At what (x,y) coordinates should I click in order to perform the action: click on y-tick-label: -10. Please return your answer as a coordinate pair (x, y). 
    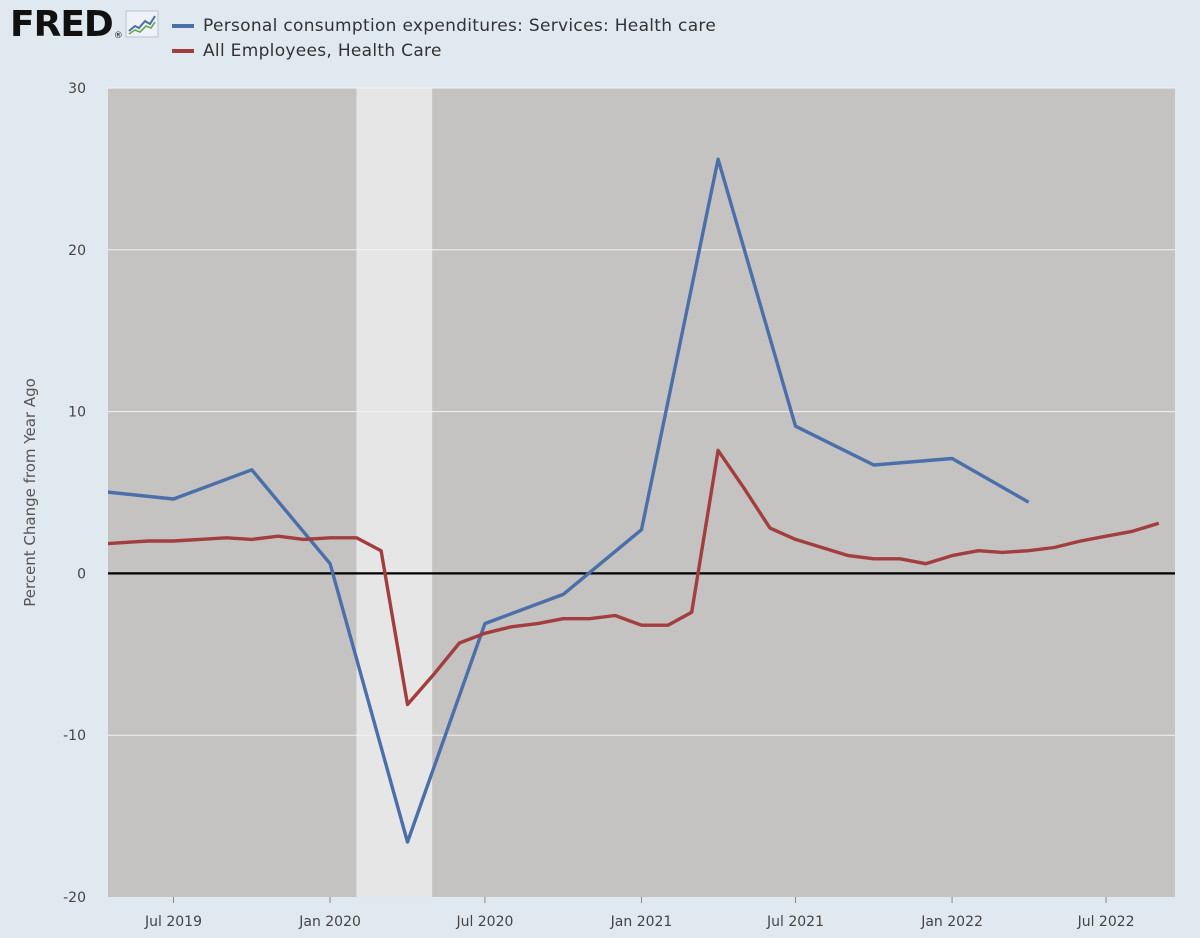
    Looking at the image, I should click on (74, 736).